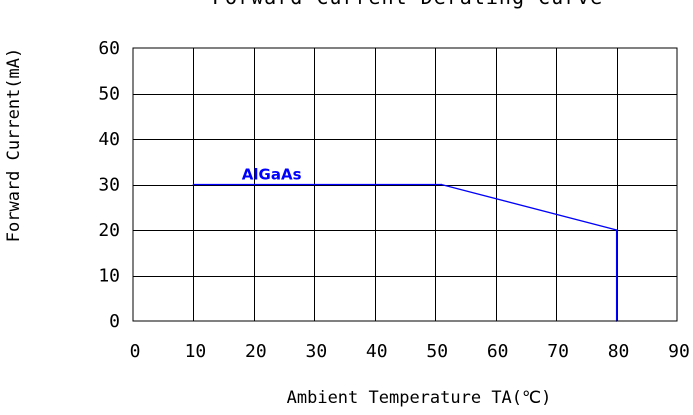 The image size is (693, 415). I want to click on y-tick-label: 10, so click(109, 276).